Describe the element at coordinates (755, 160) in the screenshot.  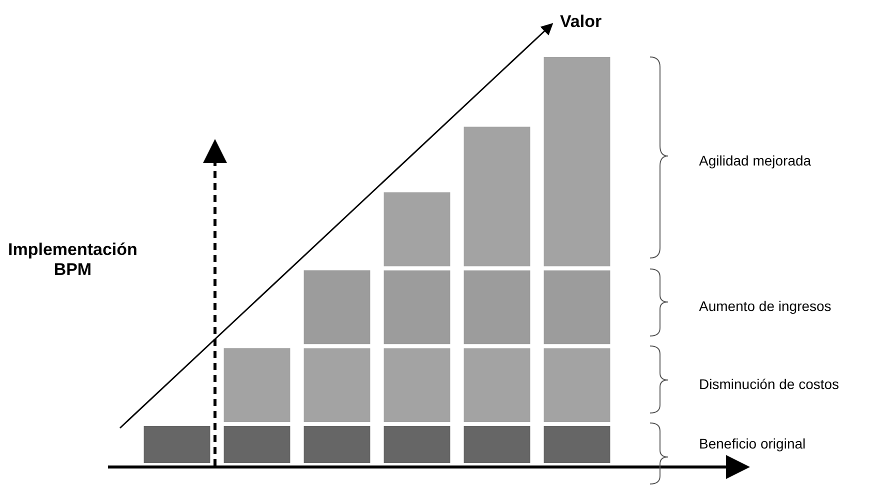
I see `text: Agilidad mejorada` at that location.